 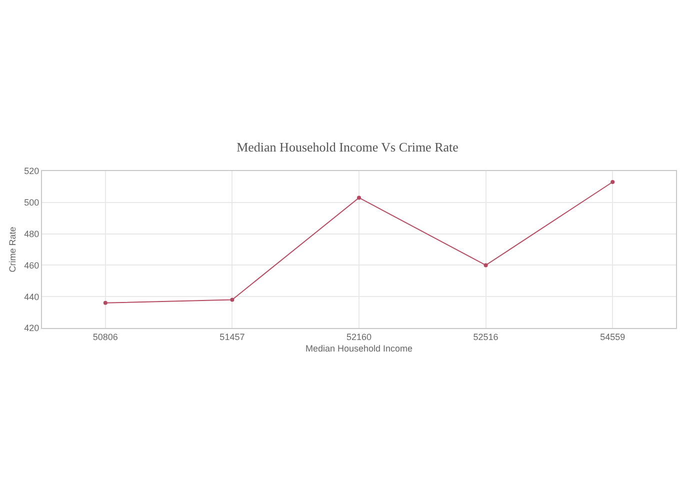 I want to click on chart-title: Median Household Income Vs Crime Rate, so click(x=347, y=147).